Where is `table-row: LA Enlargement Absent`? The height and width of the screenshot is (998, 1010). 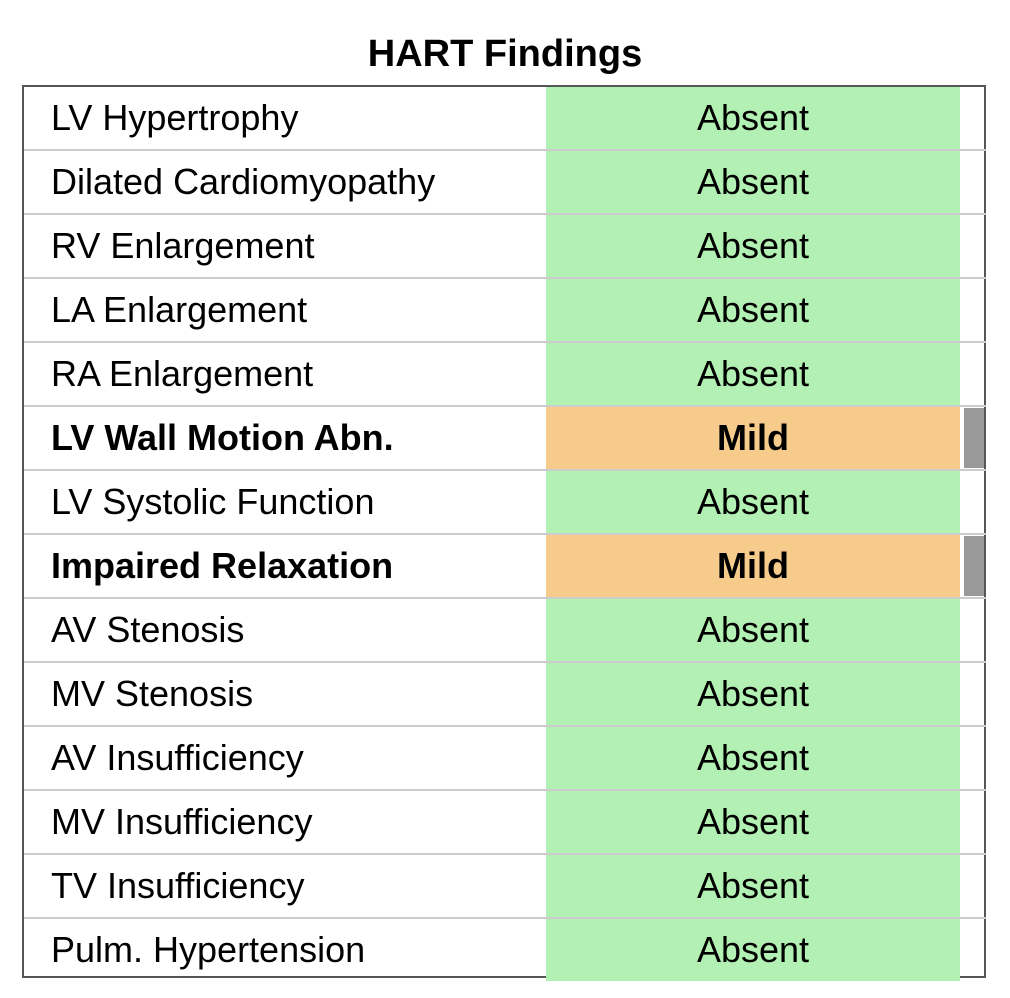 table-row: LA Enlargement Absent is located at coordinates (505, 311).